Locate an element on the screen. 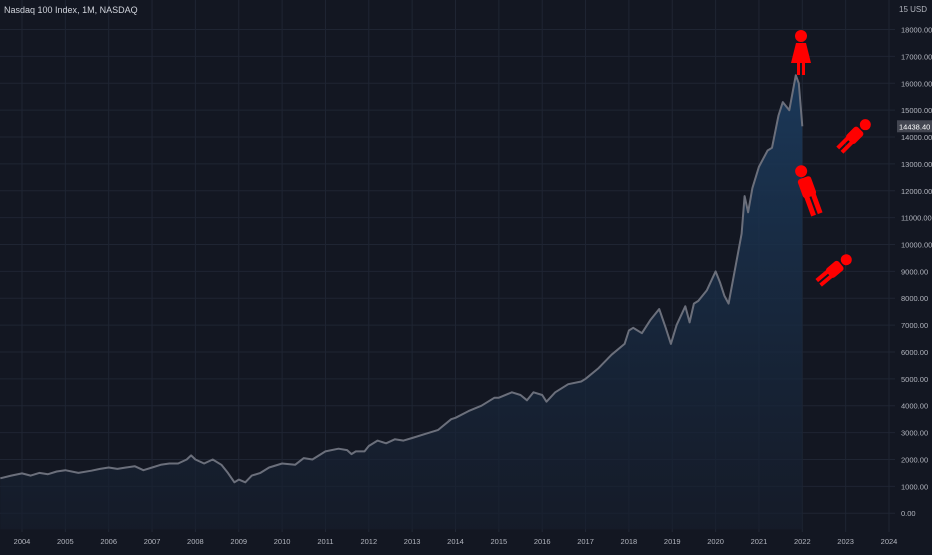  y-tick-label: 10000.00 is located at coordinates (916, 245).